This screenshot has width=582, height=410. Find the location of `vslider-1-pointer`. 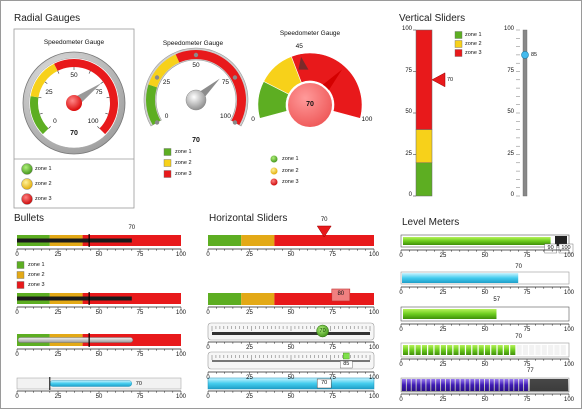

vslider-1-pointer is located at coordinates (438, 80).